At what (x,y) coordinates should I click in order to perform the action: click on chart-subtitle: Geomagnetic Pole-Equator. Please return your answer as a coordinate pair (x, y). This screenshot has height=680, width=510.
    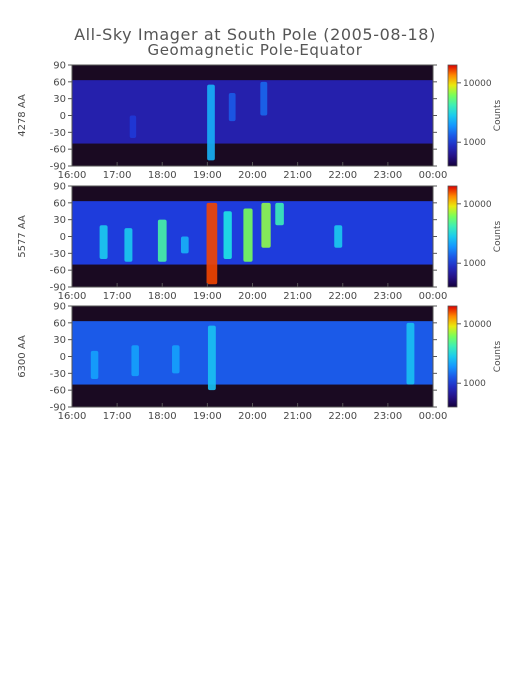
    Looking at the image, I should click on (255, 50).